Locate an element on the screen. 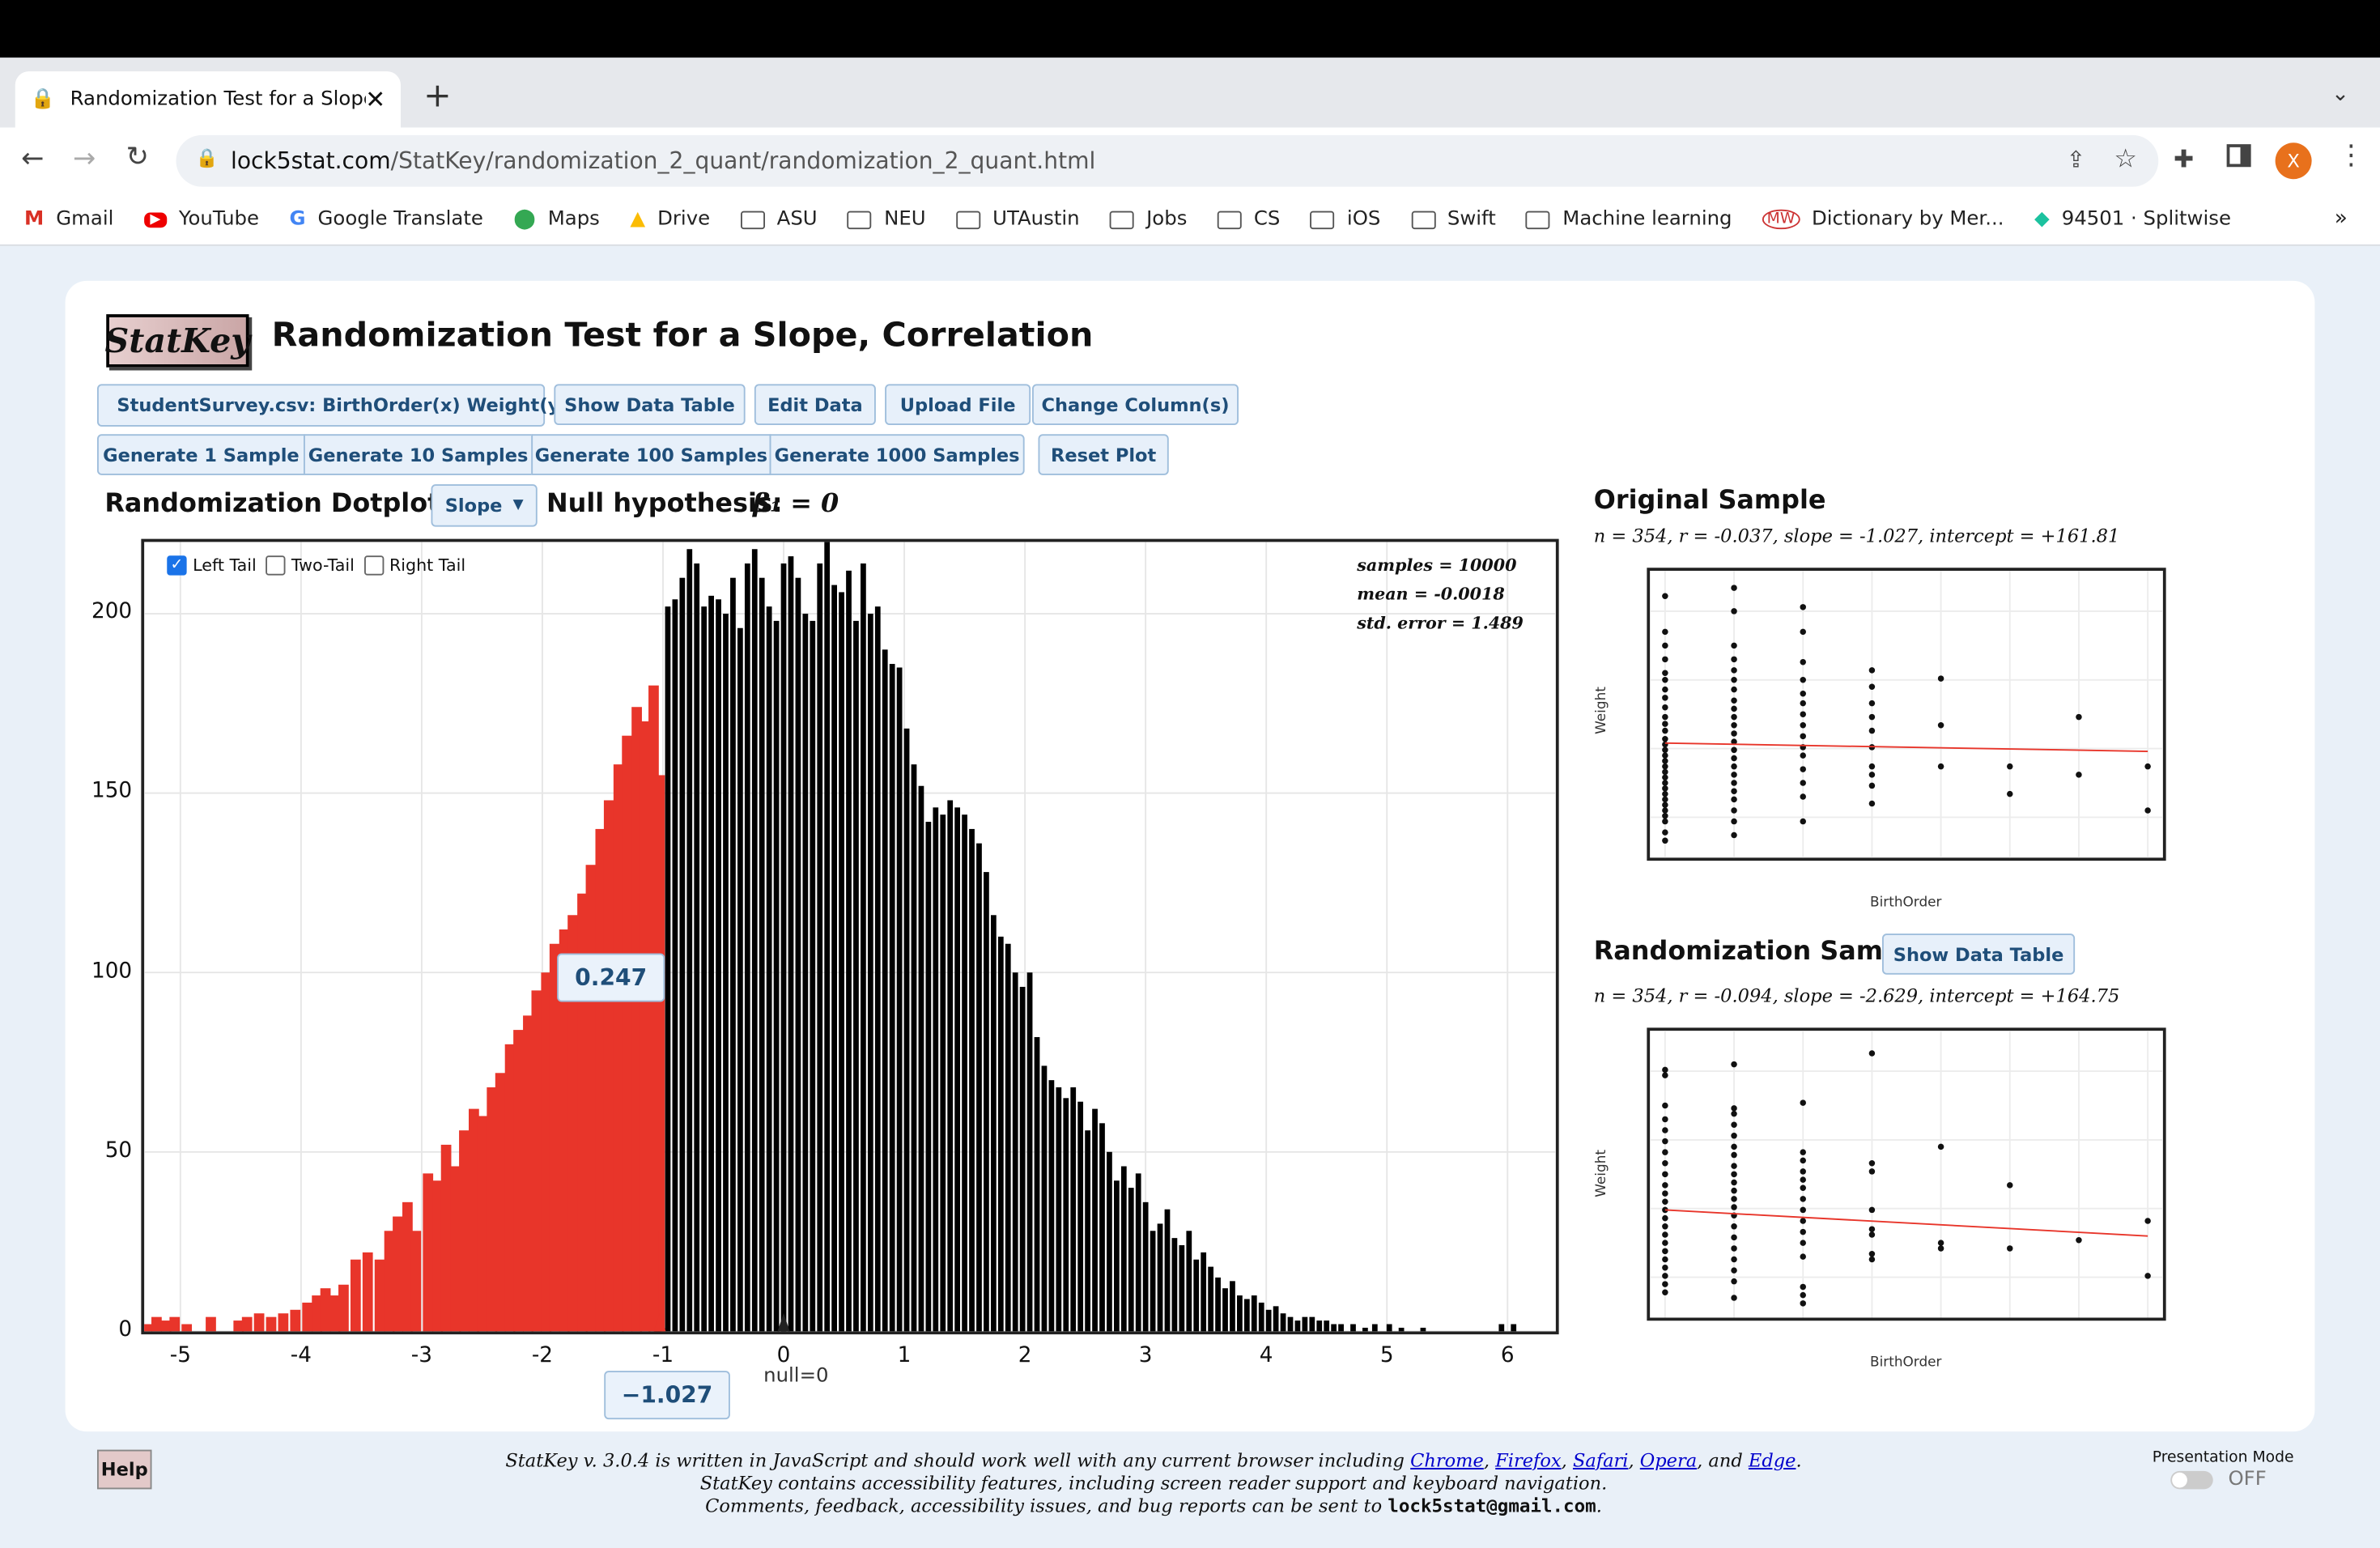 This screenshot has height=1548, width=2380. bookmark-gmail: M Gmail is located at coordinates (69, 219).